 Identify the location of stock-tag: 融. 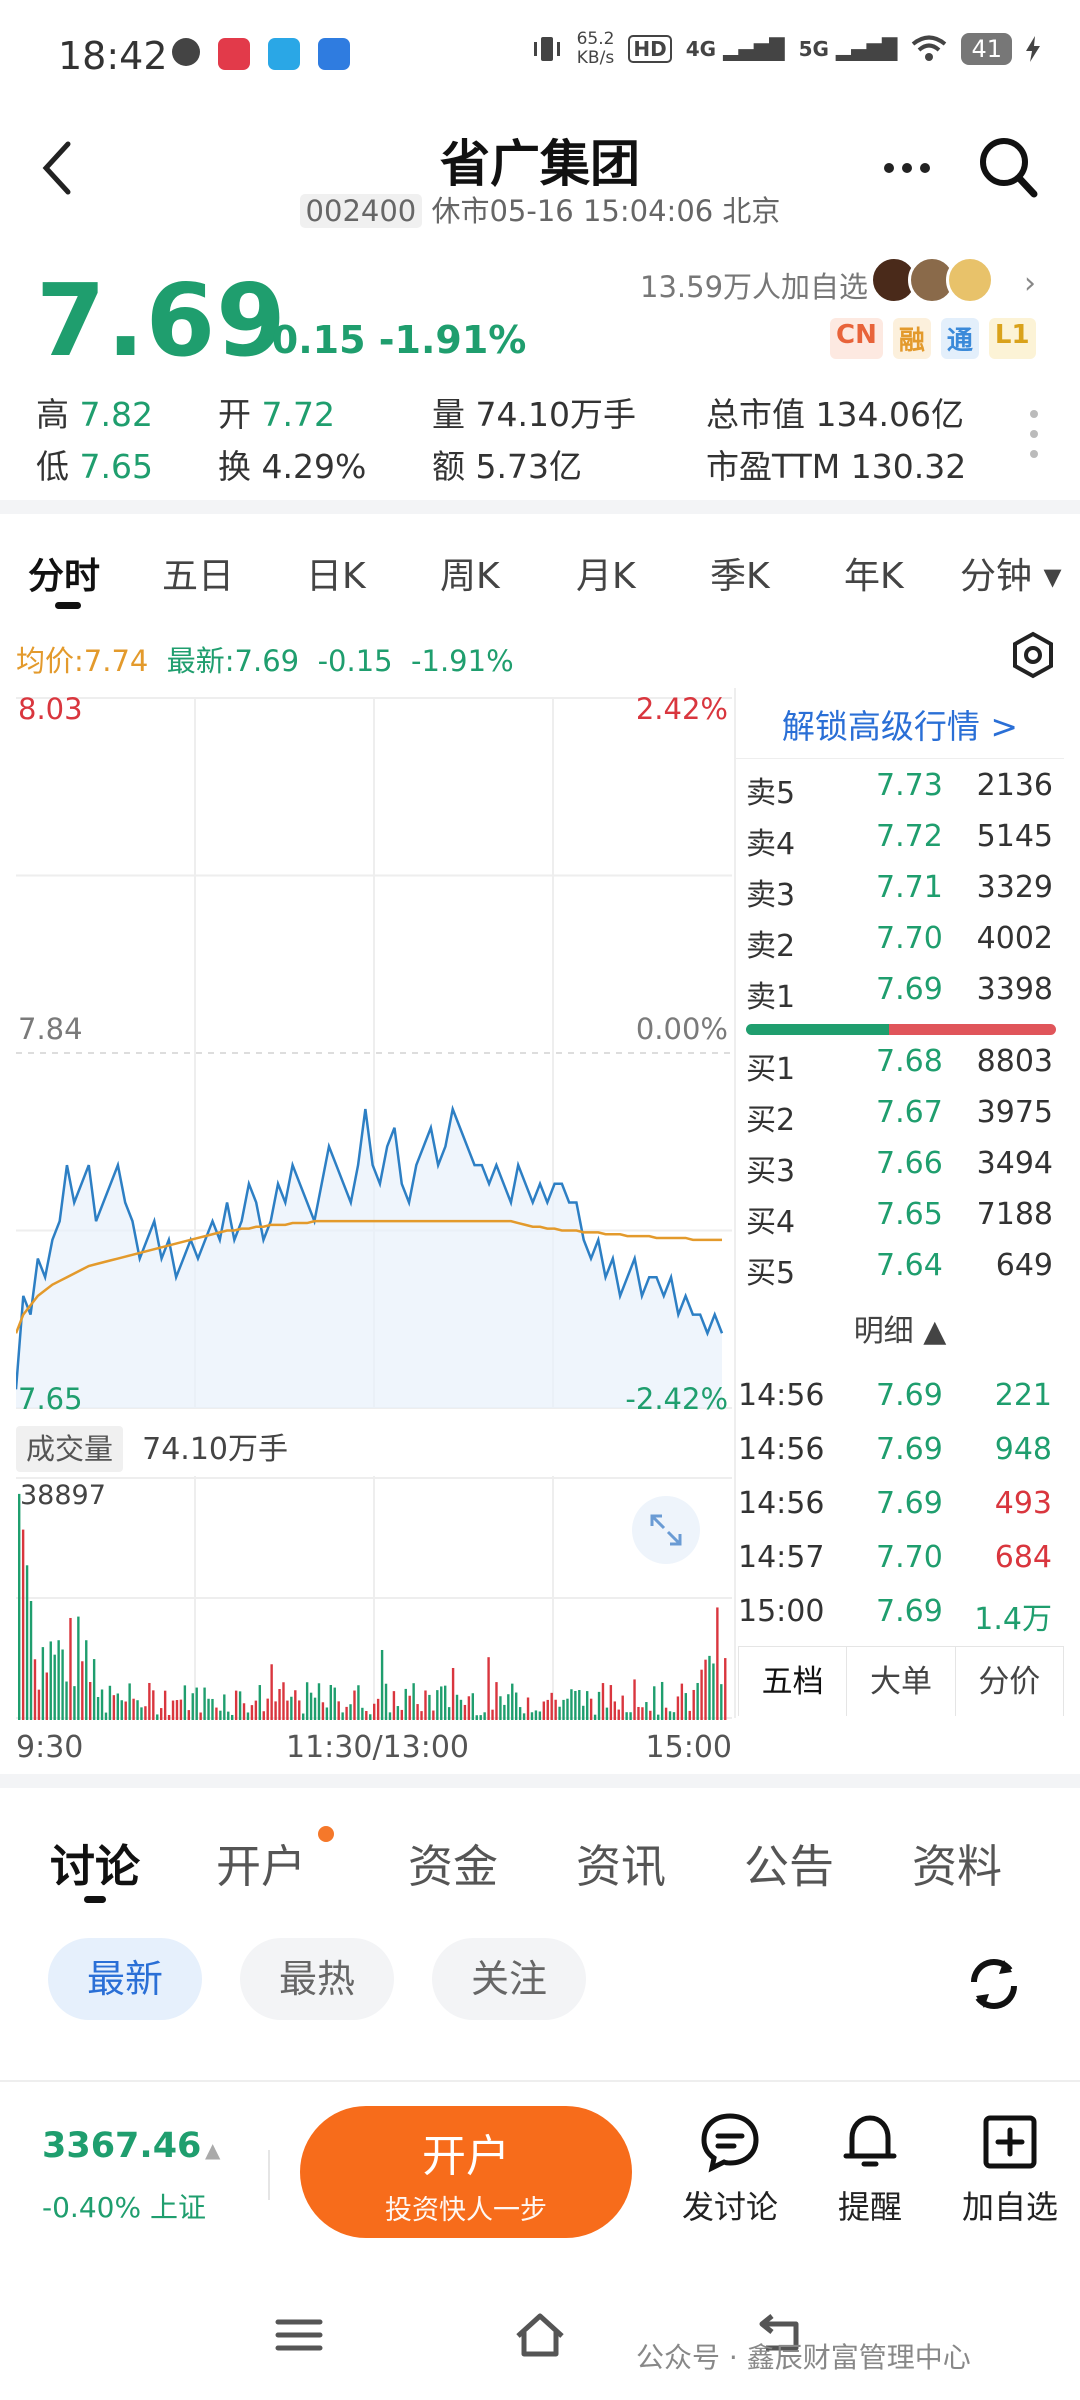
(911, 338).